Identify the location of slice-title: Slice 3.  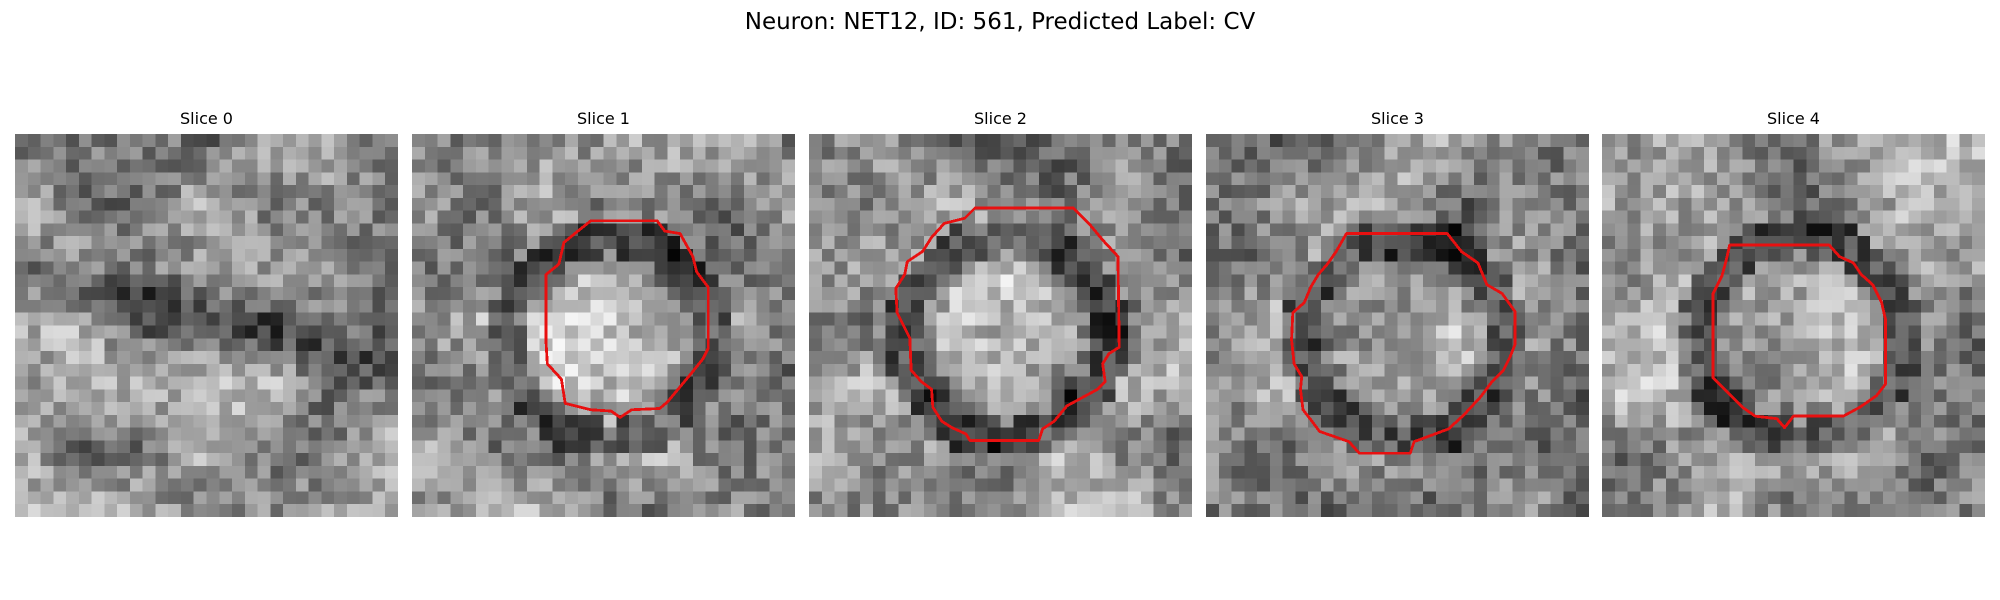
(1397, 118).